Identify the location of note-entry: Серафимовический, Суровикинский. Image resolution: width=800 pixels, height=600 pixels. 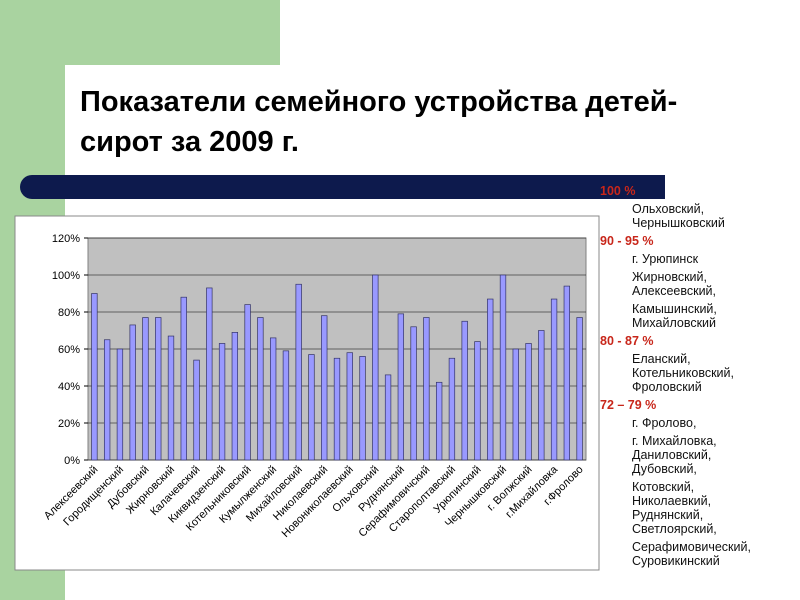
(691, 554).